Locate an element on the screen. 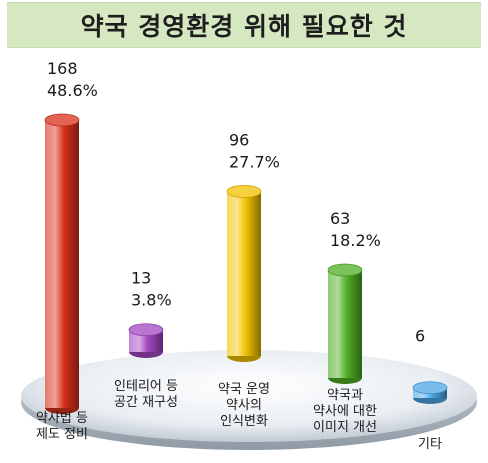 The image size is (488, 463). percent-label-2: 3.8% is located at coordinates (151, 300).